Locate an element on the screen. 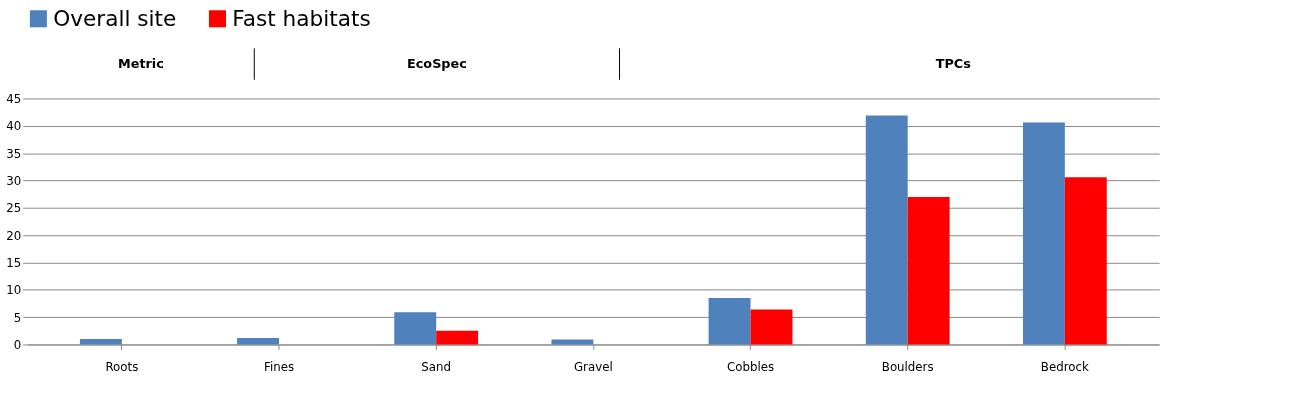  y-tick-label: 25 is located at coordinates (14, 208).